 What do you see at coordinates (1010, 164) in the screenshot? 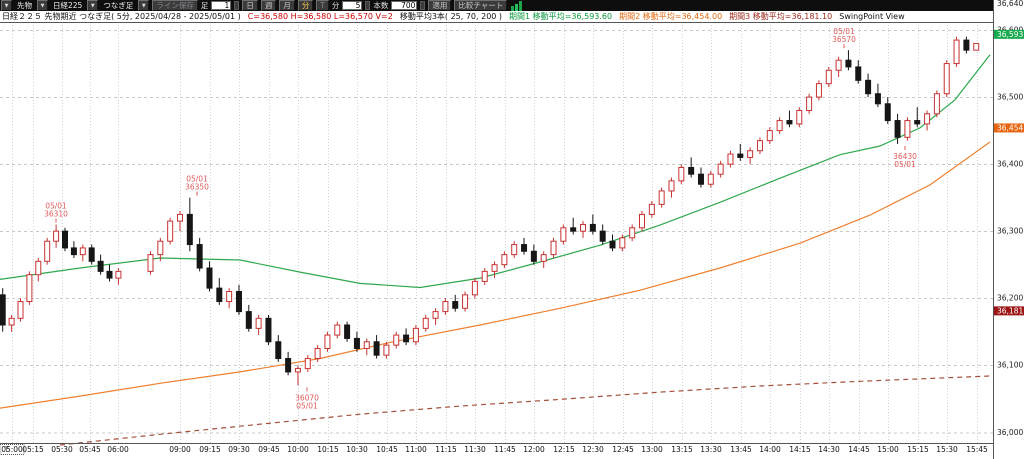
I see `svg-text: 36,400.00` at bounding box center [1010, 164].